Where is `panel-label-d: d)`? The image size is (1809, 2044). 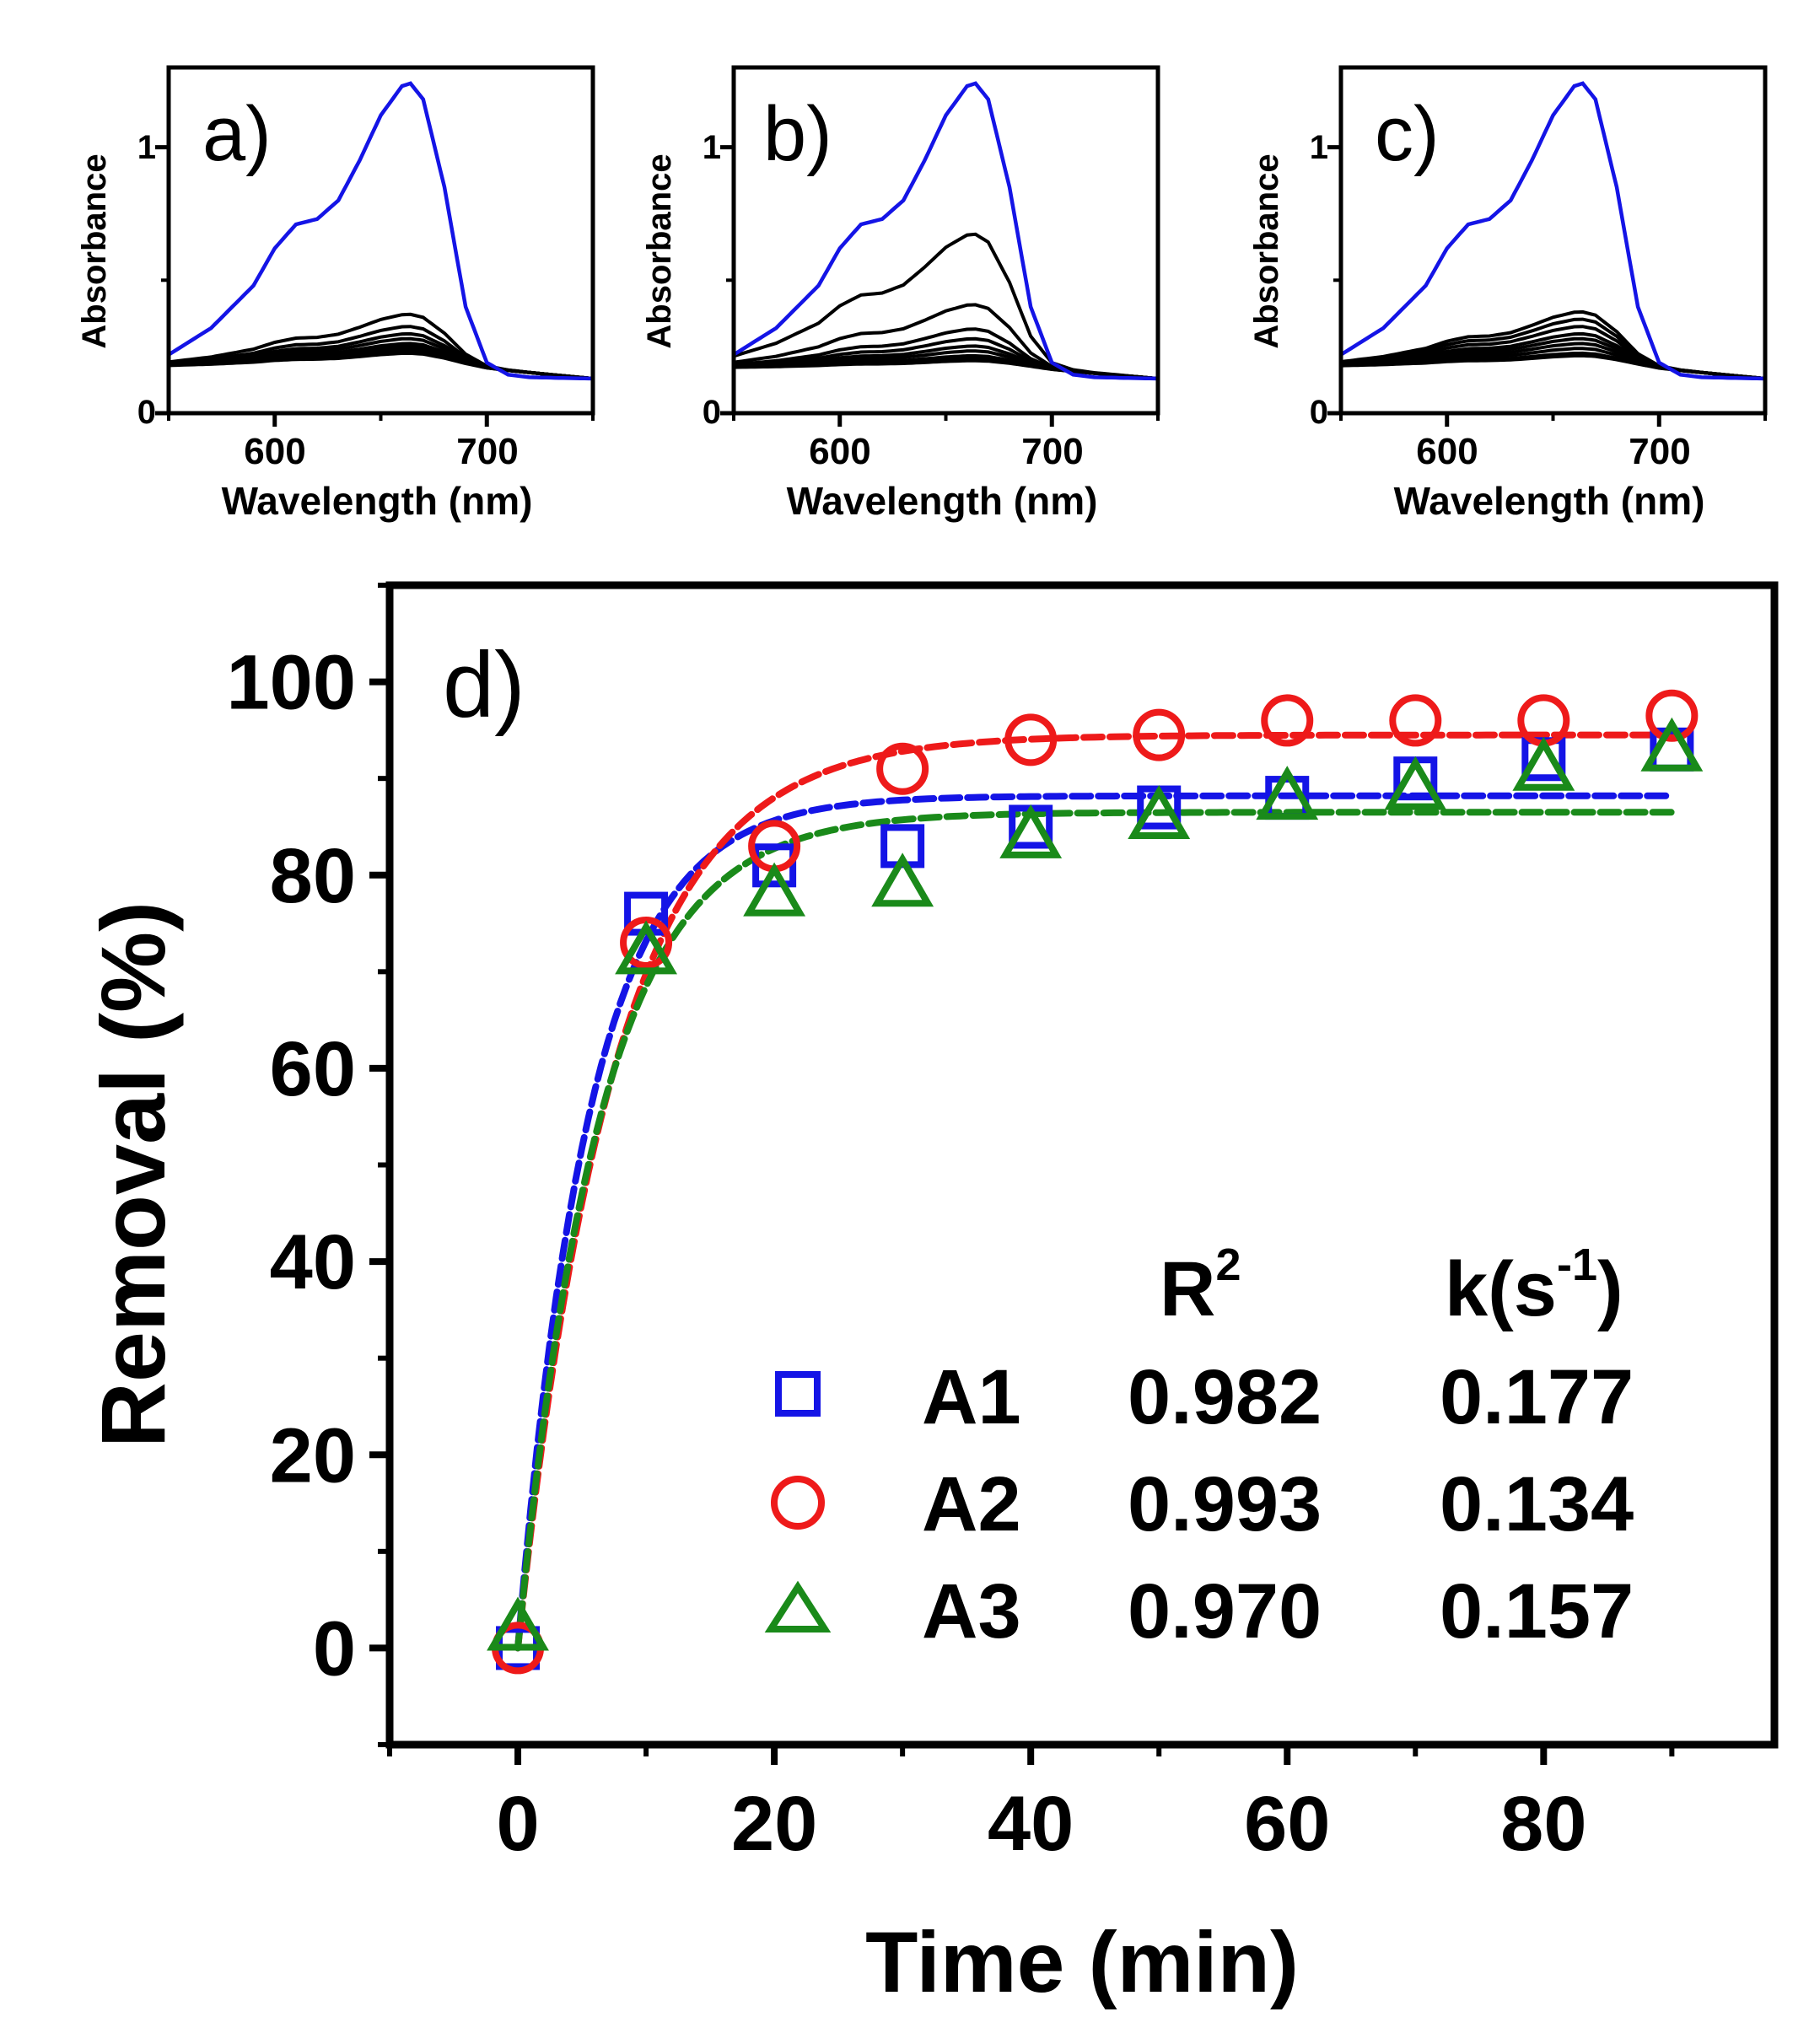
panel-label-d: d) is located at coordinates (484, 685).